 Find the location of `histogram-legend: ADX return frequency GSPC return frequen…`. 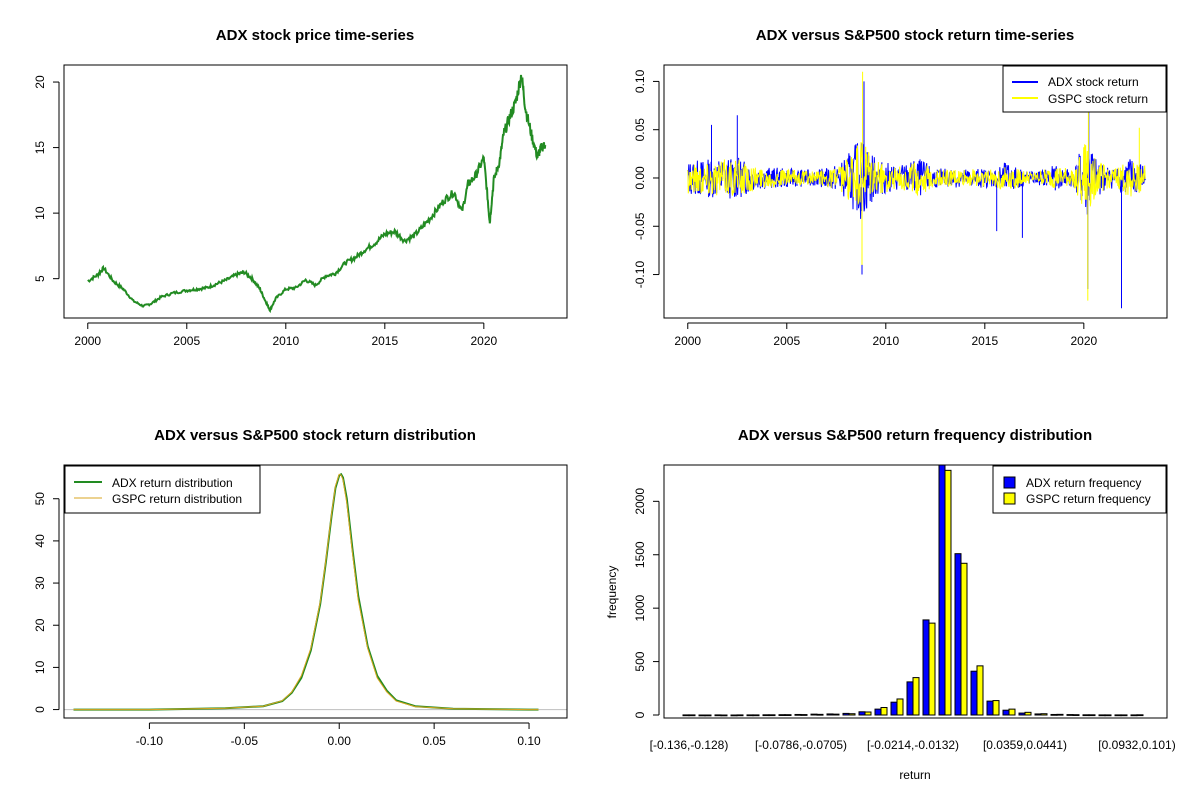

histogram-legend: ADX return frequency GSPC return frequen… is located at coordinates (1079, 489).